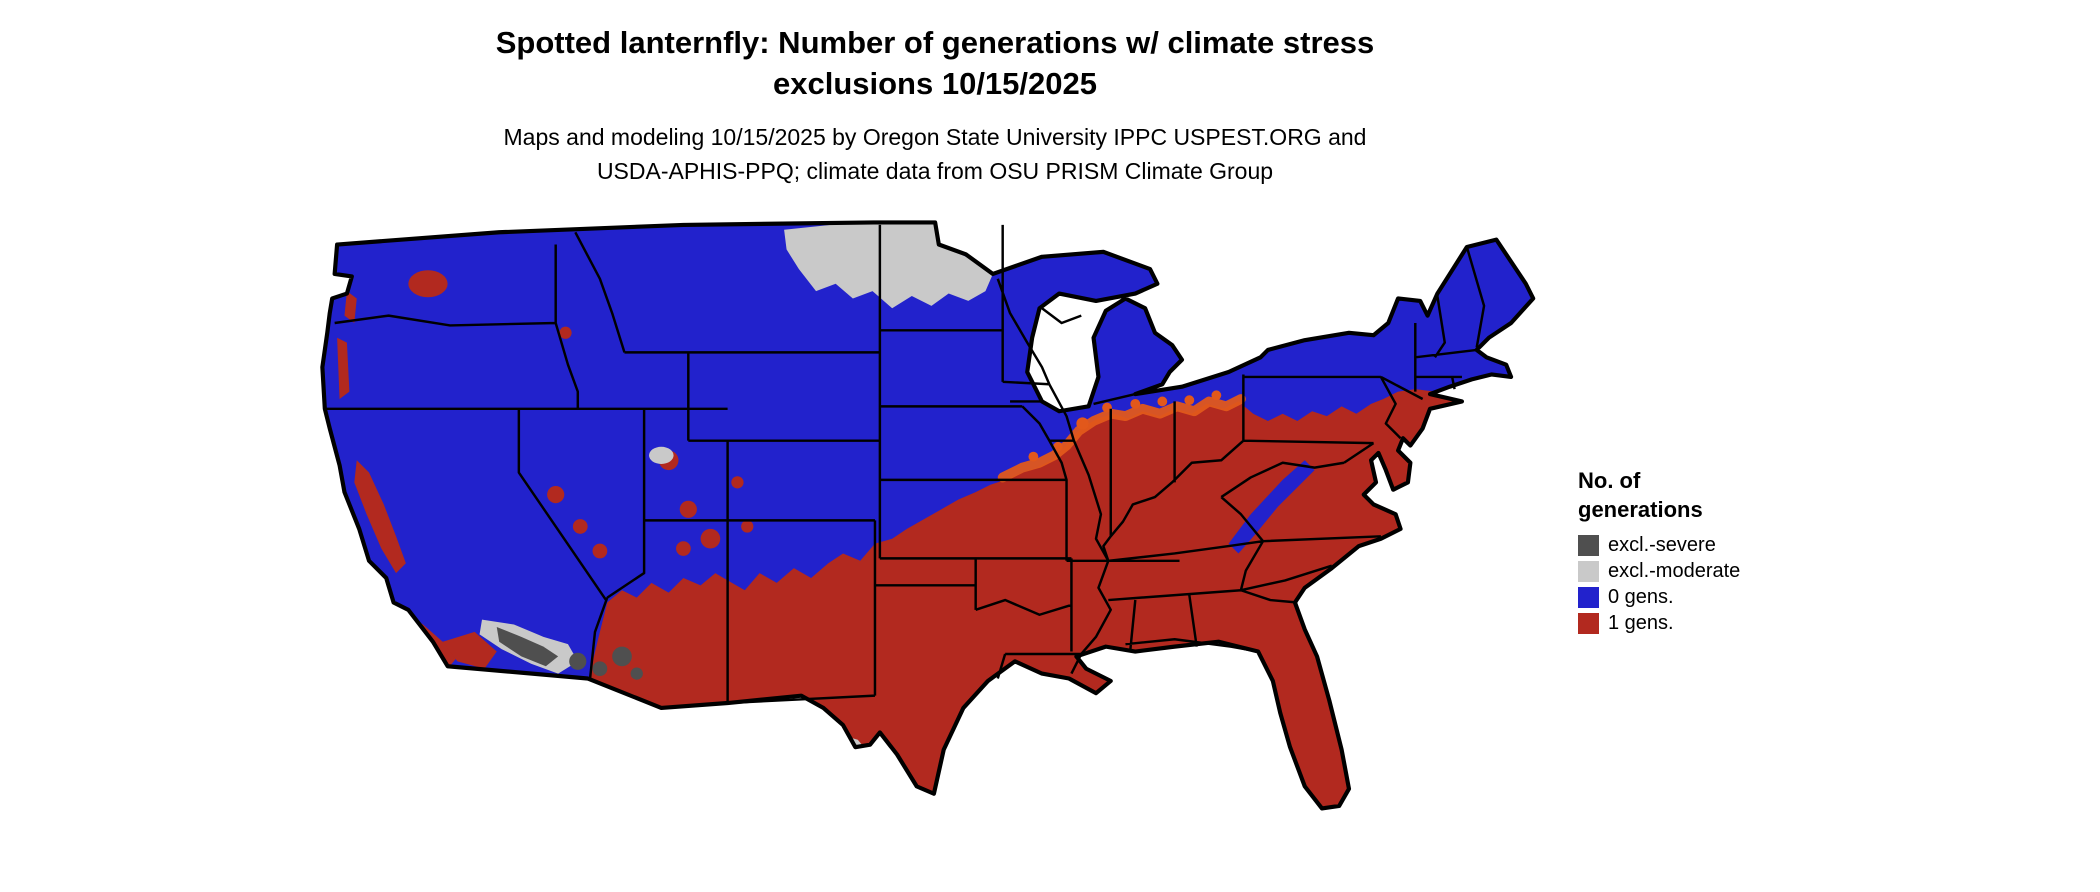 This screenshot has width=2100, height=892. Describe the element at coordinates (1662, 545) in the screenshot. I see `legend-label-excl-severe: excl.-severe` at that location.